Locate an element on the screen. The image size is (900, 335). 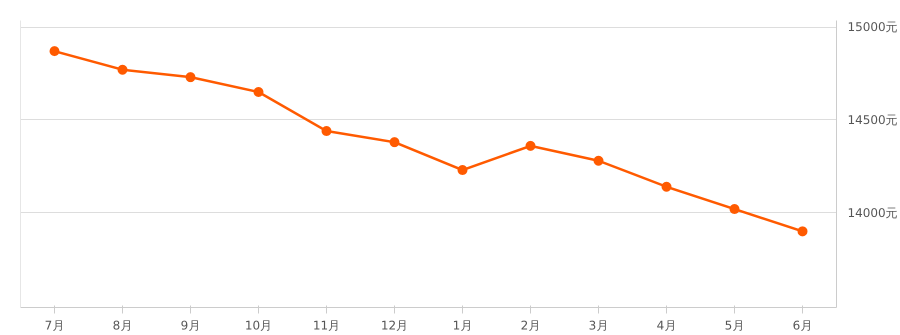
x-tick-label: 1月 is located at coordinates (462, 325).